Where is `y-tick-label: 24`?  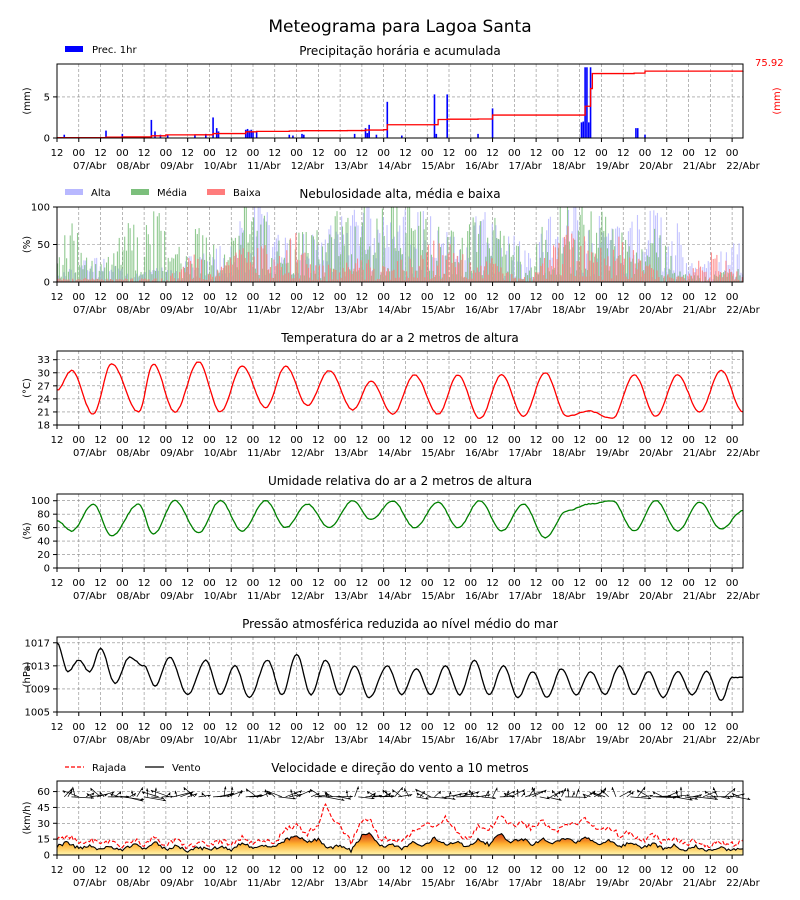 y-tick-label: 24 is located at coordinates (43, 399).